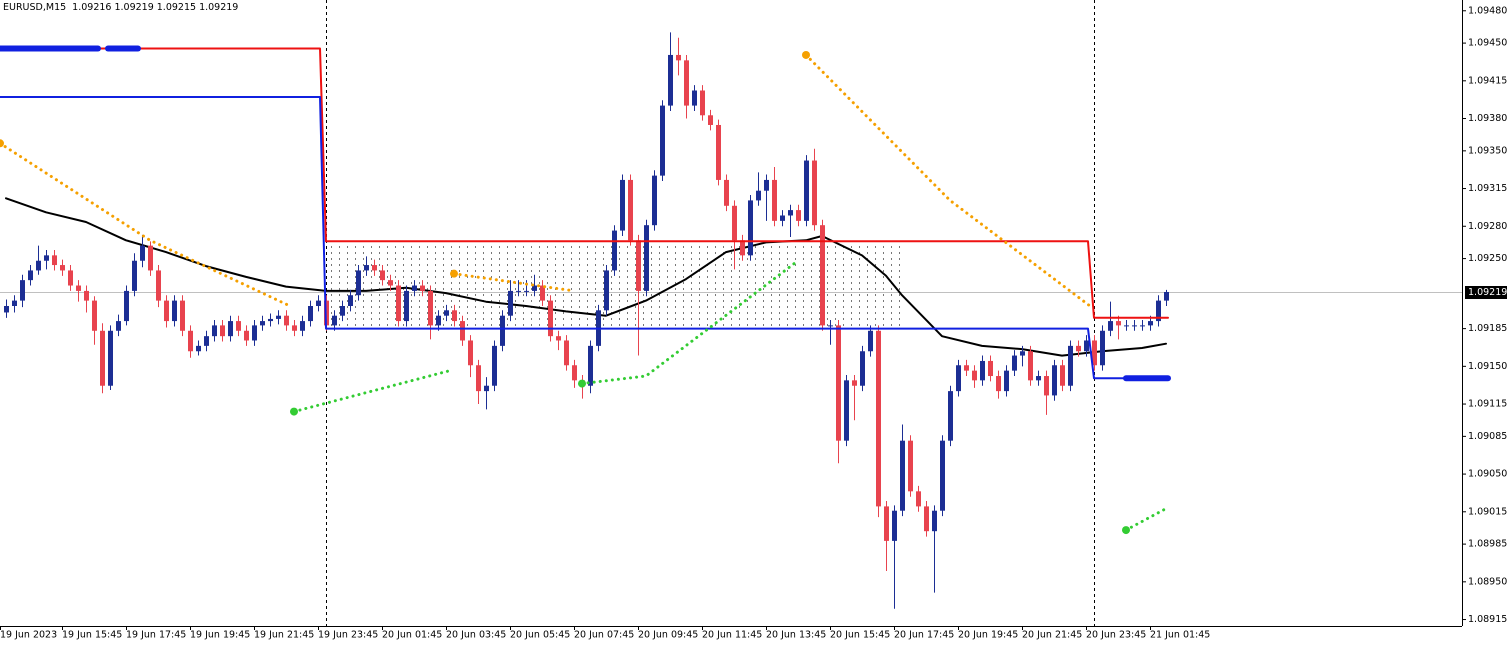 This screenshot has width=1508, height=646. I want to click on x-tick-label: 20 Jun 17:45, so click(924, 635).